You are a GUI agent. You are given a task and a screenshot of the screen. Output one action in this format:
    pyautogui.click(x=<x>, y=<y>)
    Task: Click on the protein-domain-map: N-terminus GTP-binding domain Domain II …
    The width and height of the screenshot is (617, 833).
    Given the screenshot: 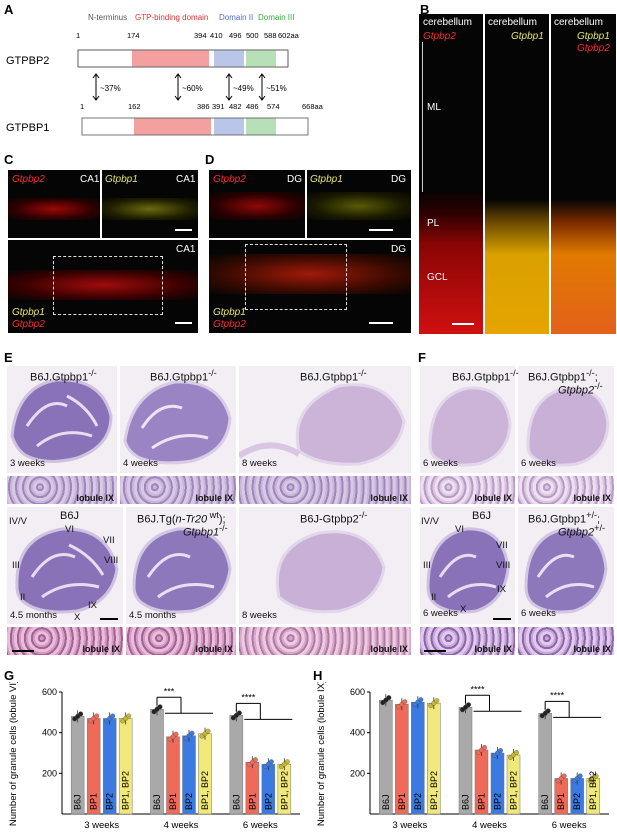 What is the action you would take?
    pyautogui.click(x=165, y=74)
    